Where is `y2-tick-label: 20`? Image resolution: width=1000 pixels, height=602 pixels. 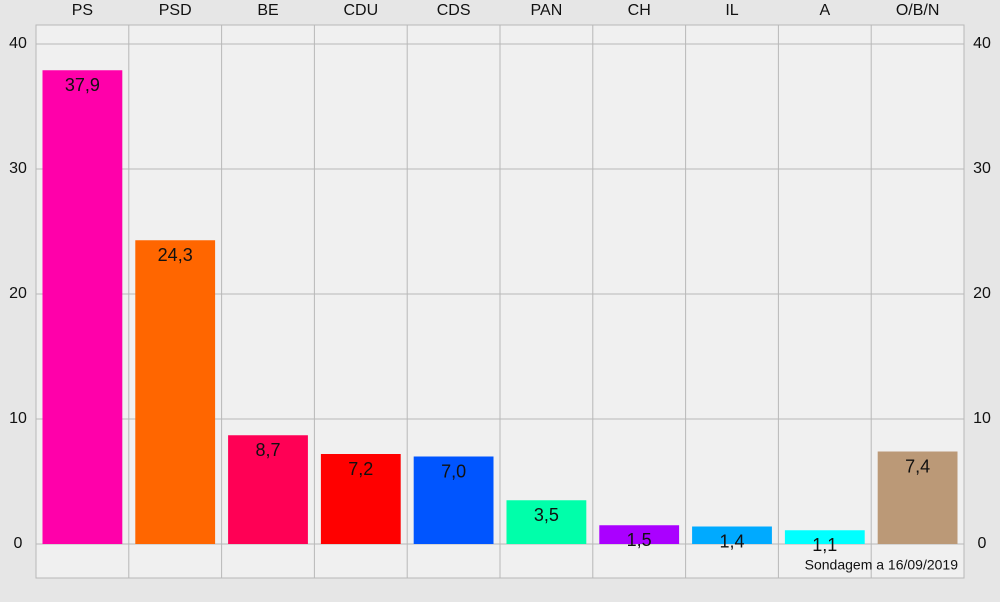
y2-tick-label: 20 is located at coordinates (982, 293).